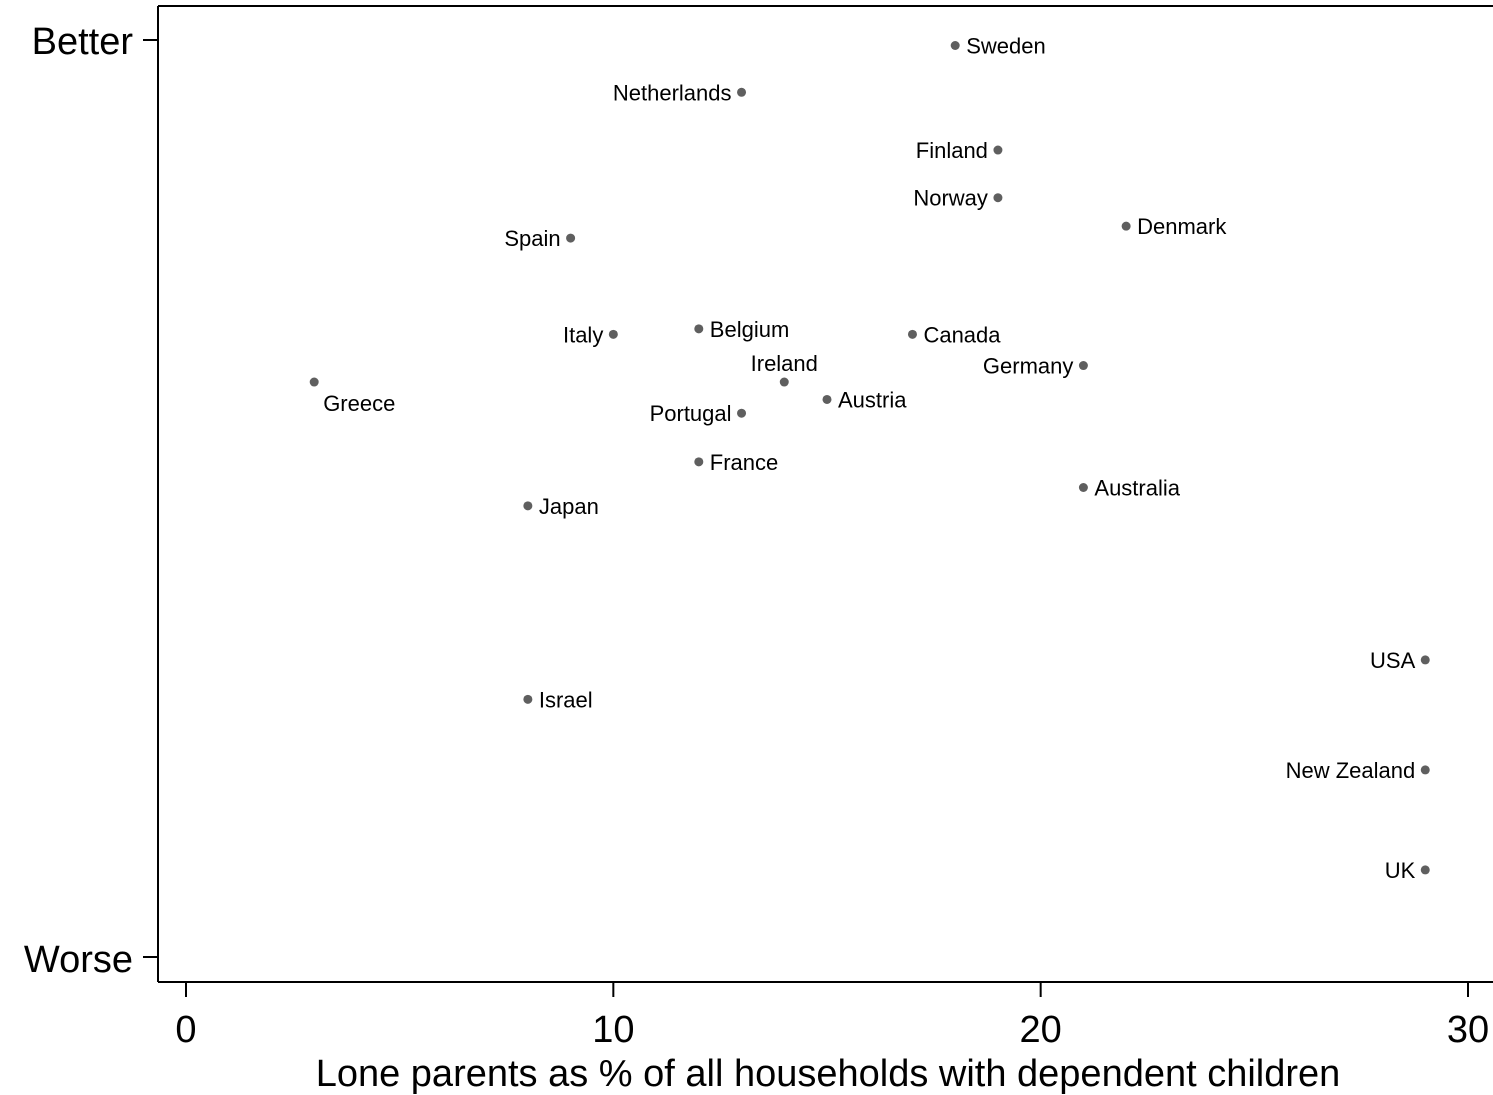 The width and height of the screenshot is (1493, 1095). Describe the element at coordinates (1393, 660) in the screenshot. I see `point-label-usa: USA` at that location.